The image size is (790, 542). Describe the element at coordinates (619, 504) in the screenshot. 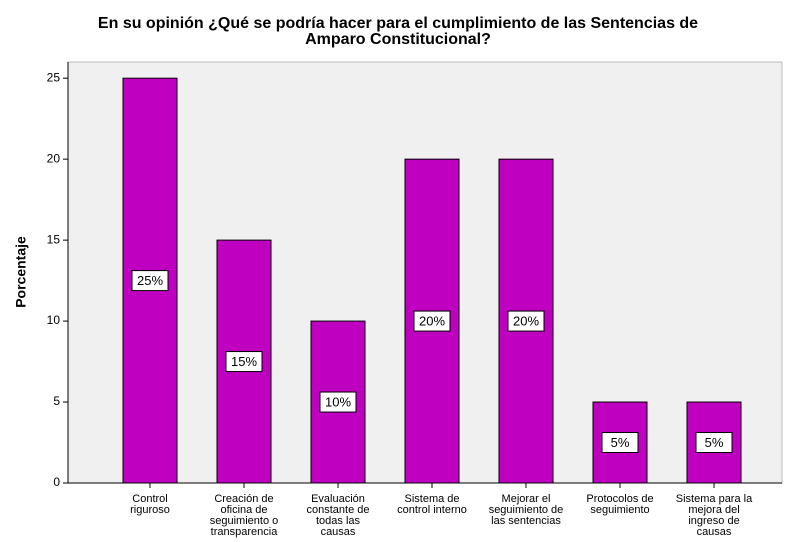

I see `x-tick-label: Protocolos de seguimiento` at that location.